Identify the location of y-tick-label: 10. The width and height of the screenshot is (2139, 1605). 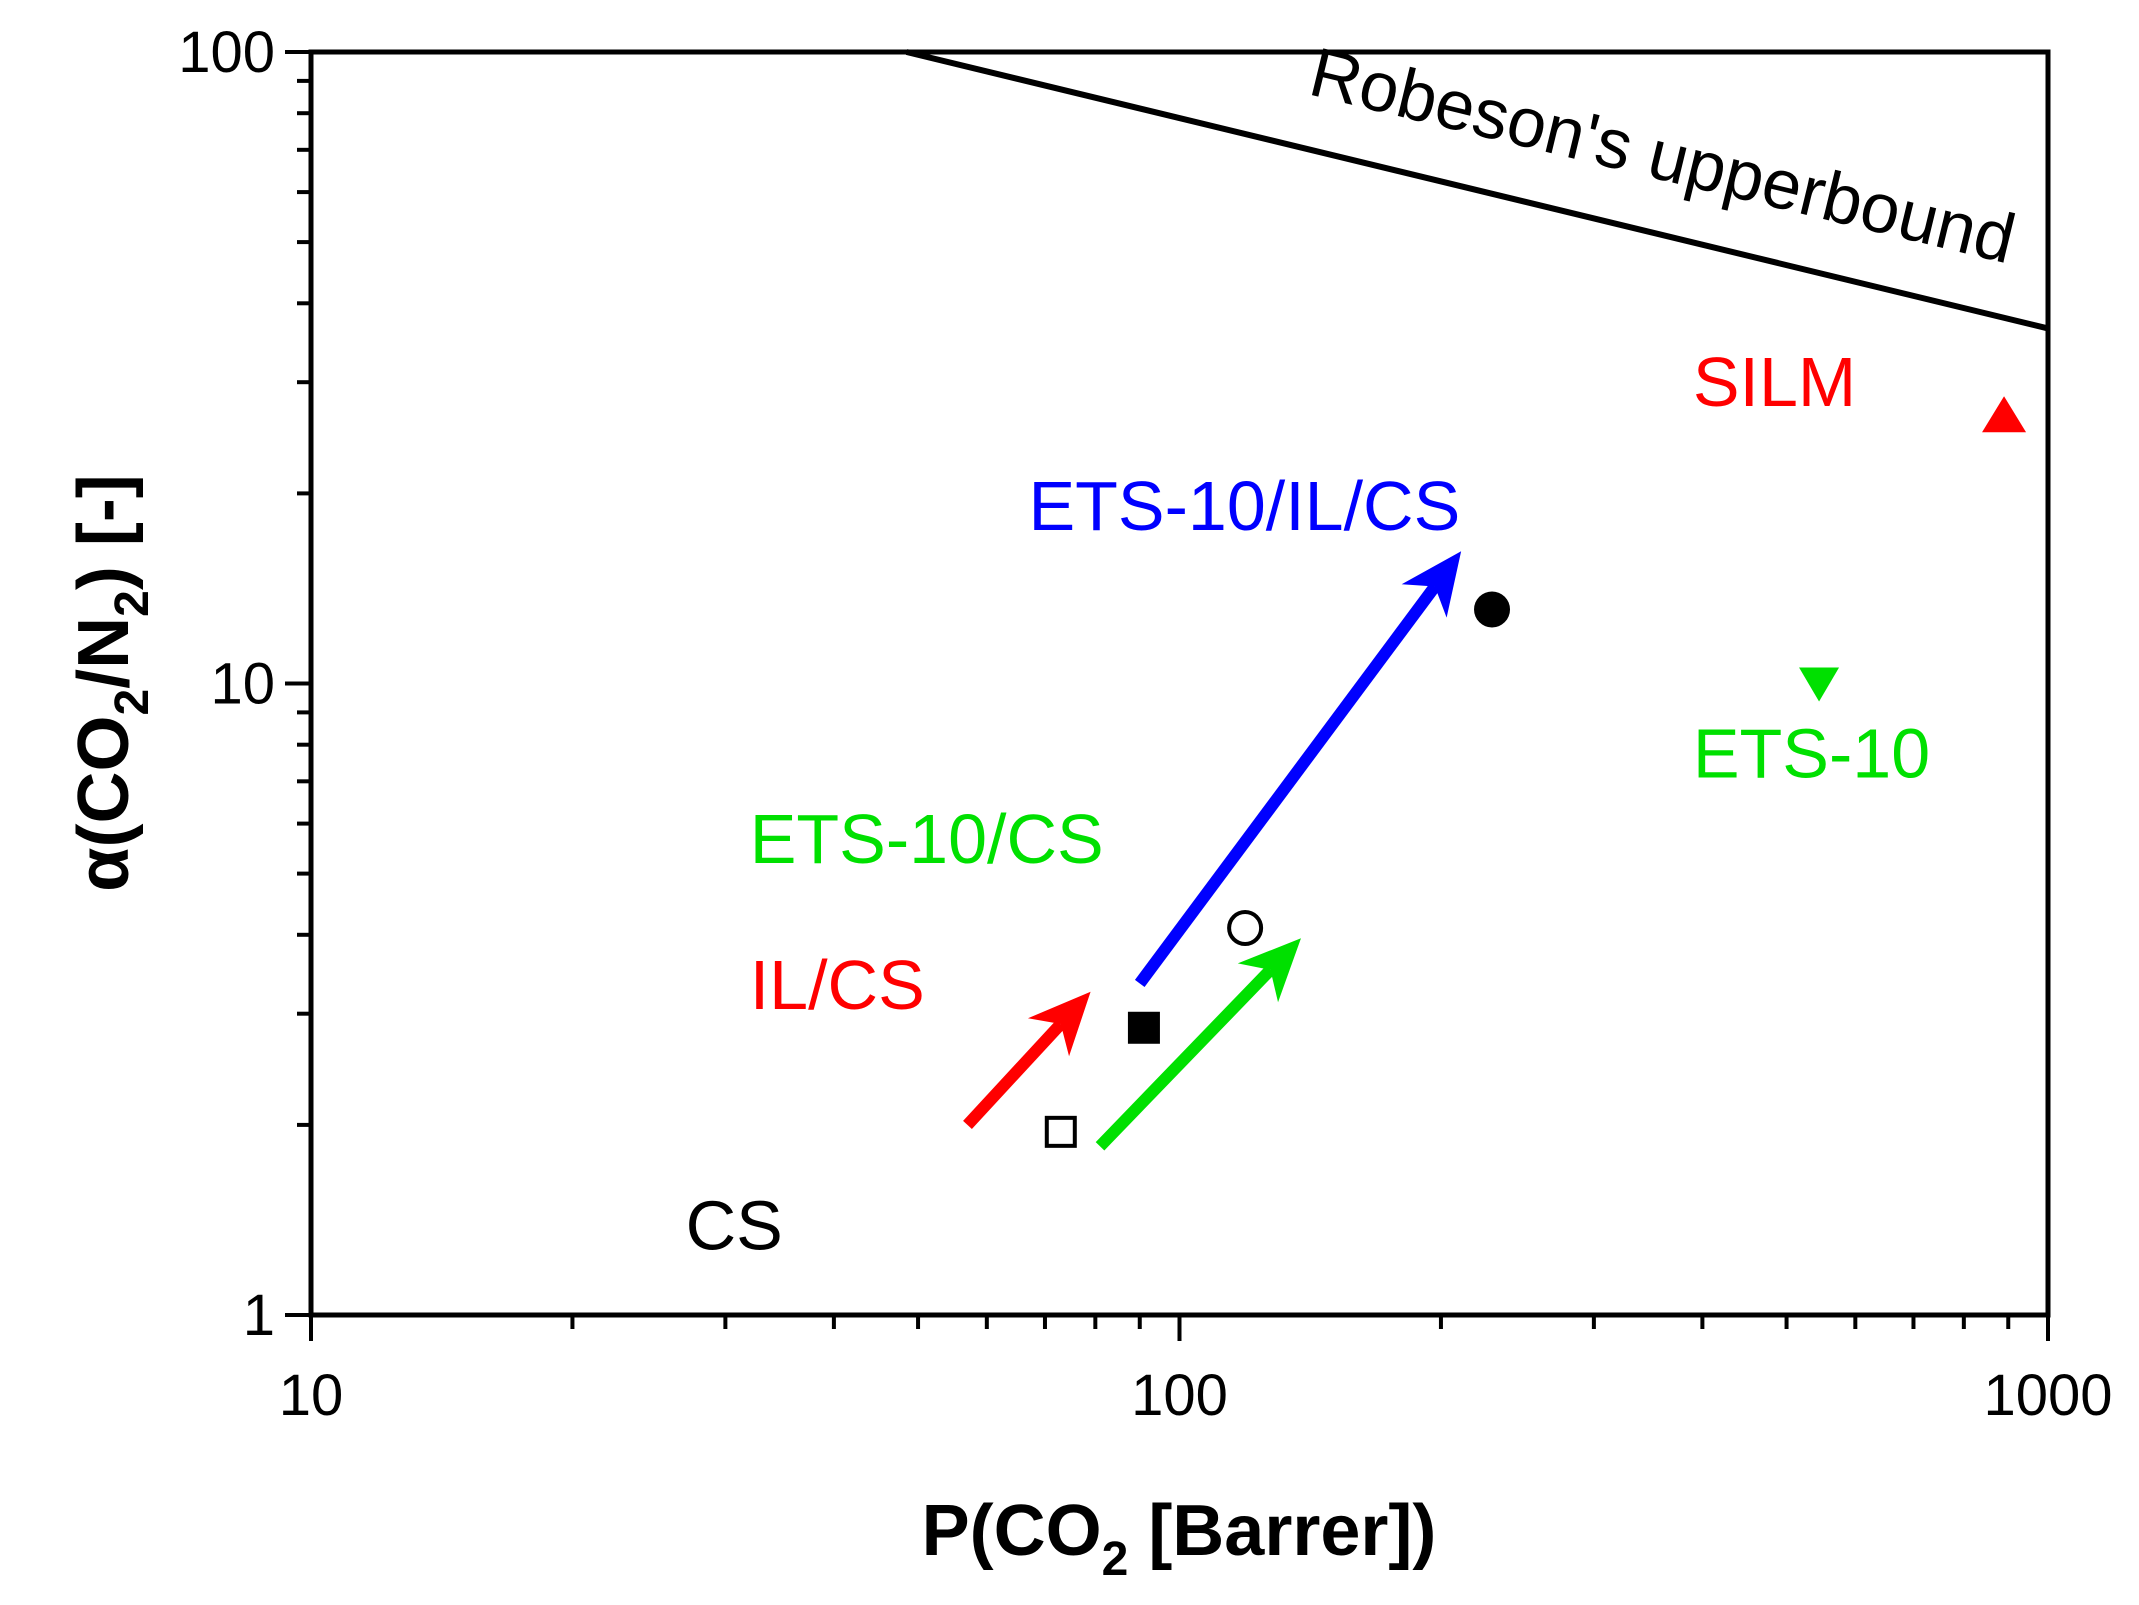
(242, 684).